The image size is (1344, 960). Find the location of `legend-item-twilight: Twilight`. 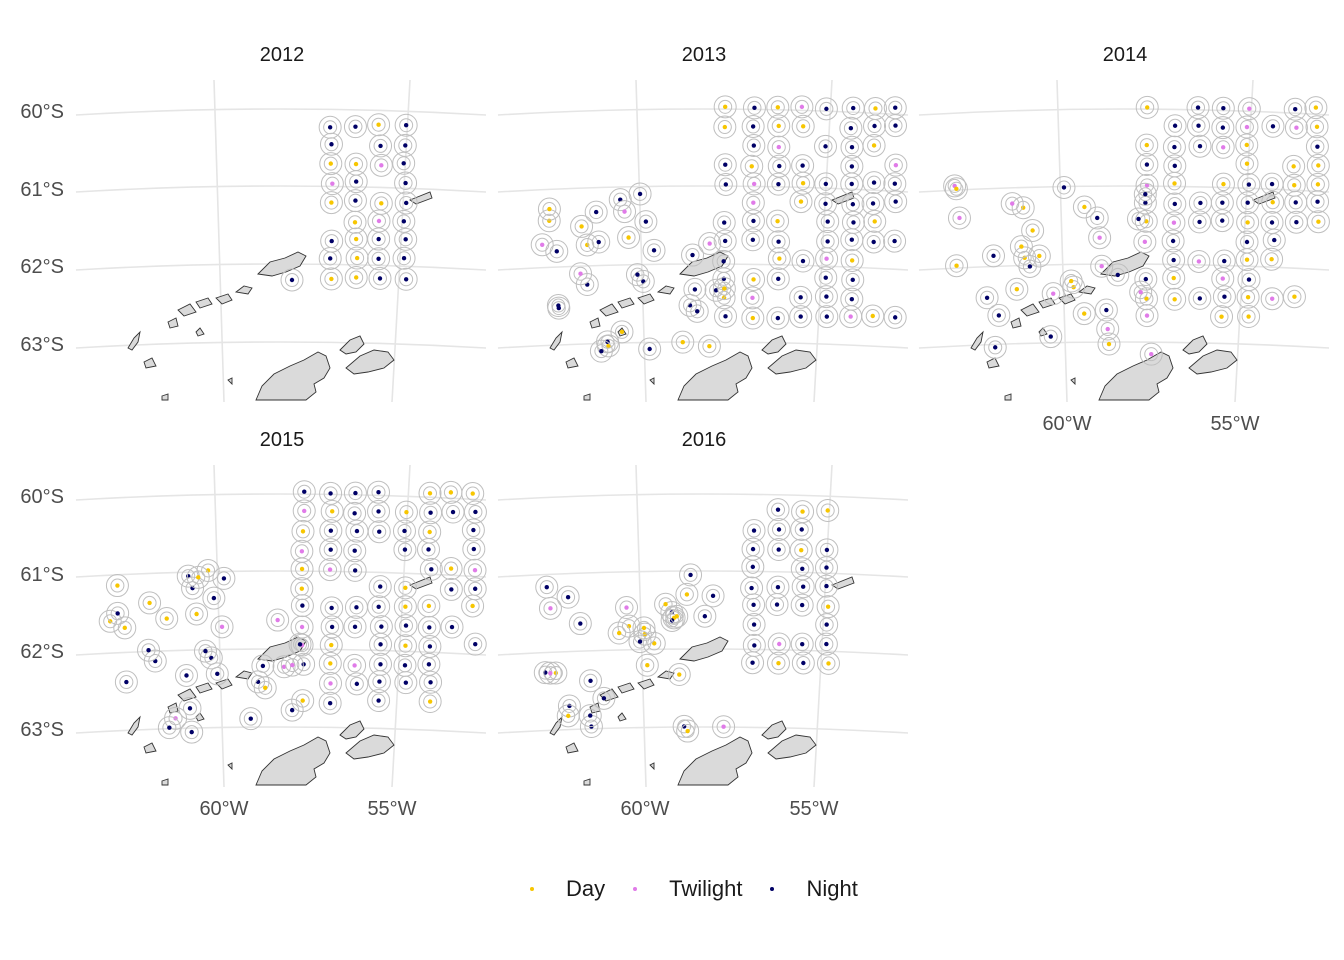

legend-item-twilight: Twilight is located at coordinates (687, 889).